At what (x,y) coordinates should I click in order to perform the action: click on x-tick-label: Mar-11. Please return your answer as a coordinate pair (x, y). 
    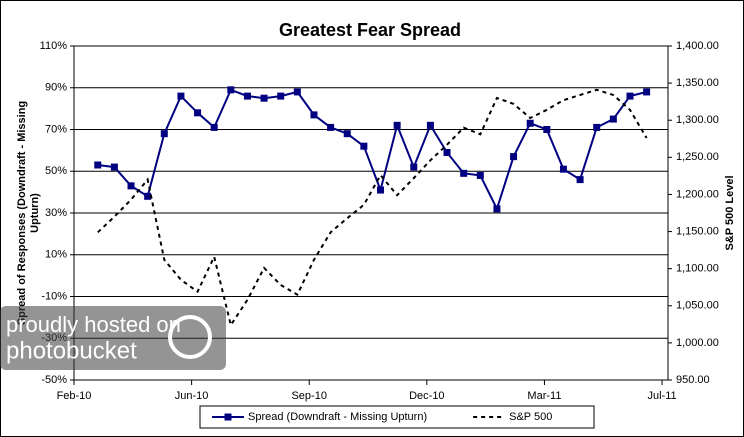
    Looking at the image, I should click on (544, 396).